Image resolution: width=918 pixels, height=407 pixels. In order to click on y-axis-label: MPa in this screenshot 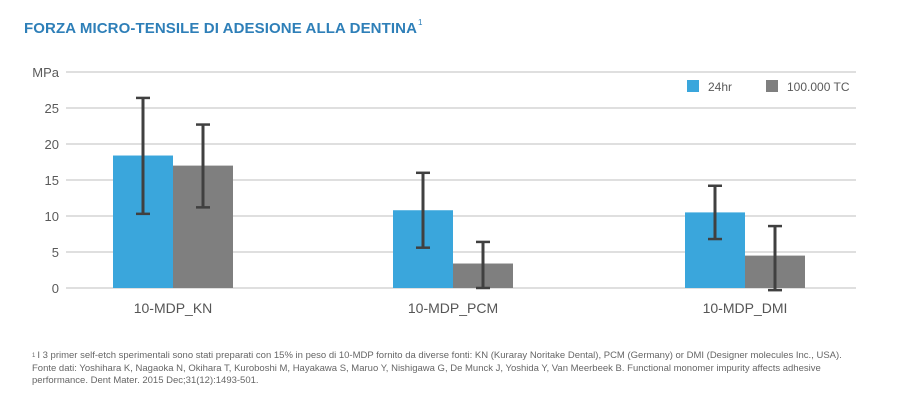, I will do `click(46, 72)`.